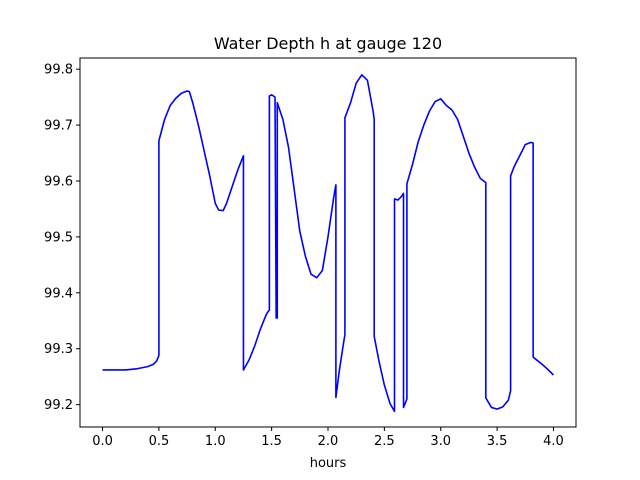 The width and height of the screenshot is (640, 480). I want to click on x-tick-label: 3.5, so click(497, 441).